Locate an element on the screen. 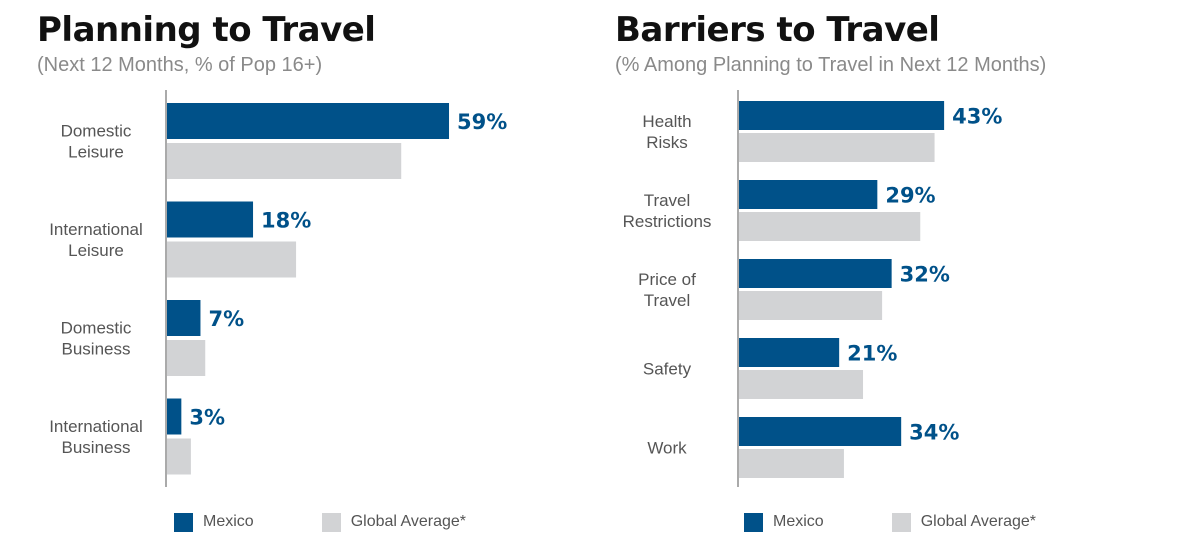  category-label-health-risks: Risks is located at coordinates (667, 142).